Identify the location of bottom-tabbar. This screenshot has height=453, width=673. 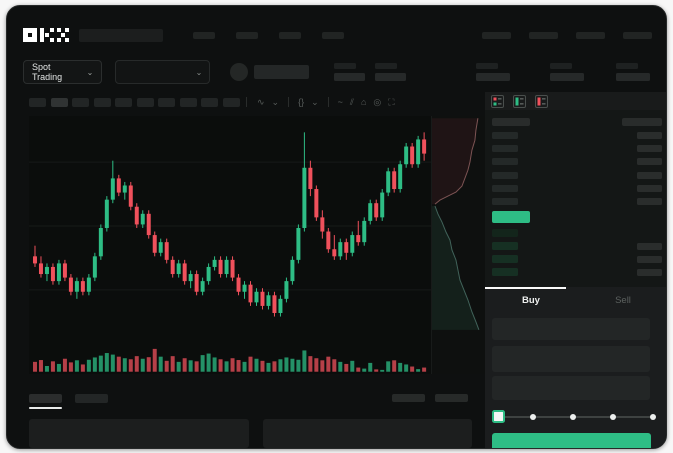
(250, 402).